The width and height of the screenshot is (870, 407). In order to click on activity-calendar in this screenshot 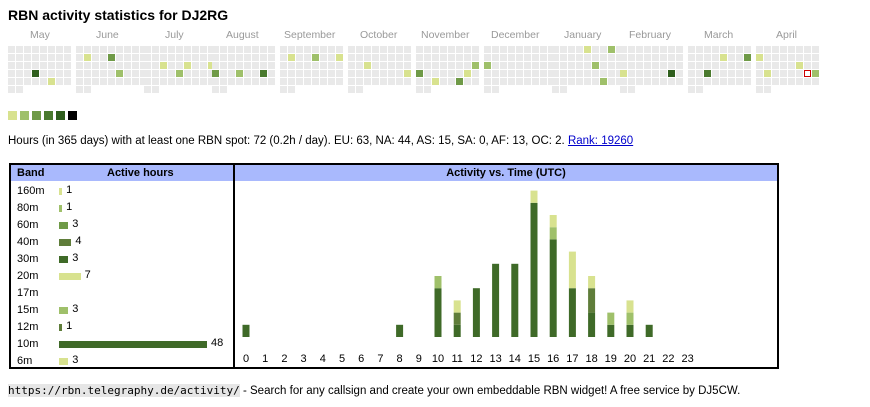, I will do `click(418, 74)`.